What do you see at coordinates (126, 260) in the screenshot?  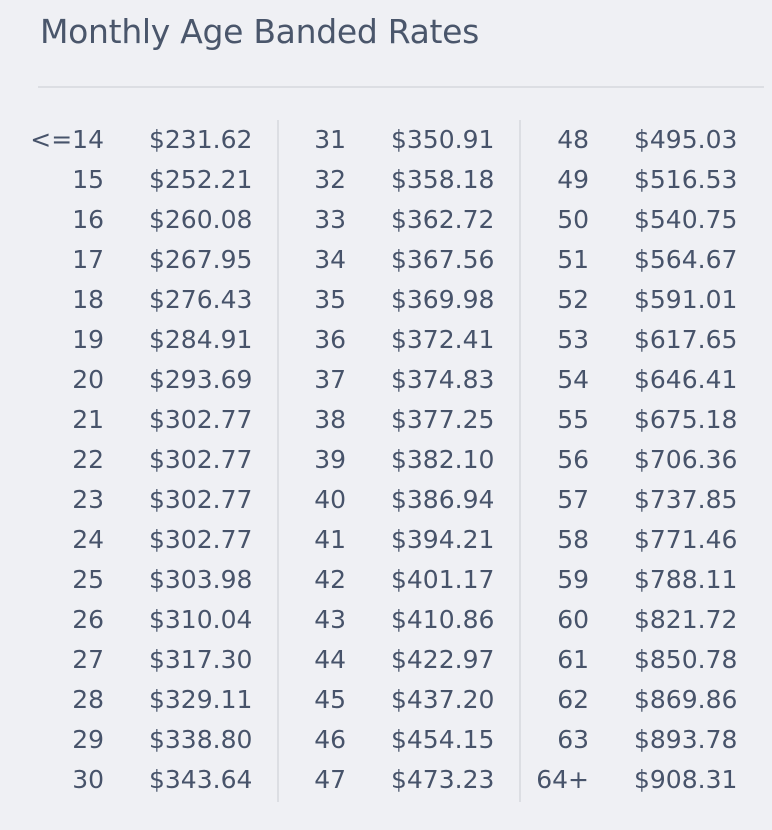 I see `rate-row: 17 $267.95` at bounding box center [126, 260].